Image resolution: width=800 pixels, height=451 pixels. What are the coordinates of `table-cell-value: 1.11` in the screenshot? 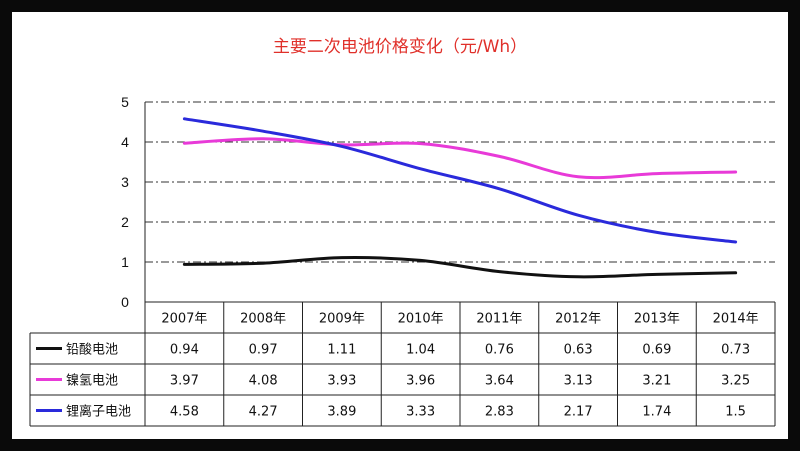 It's located at (341, 350).